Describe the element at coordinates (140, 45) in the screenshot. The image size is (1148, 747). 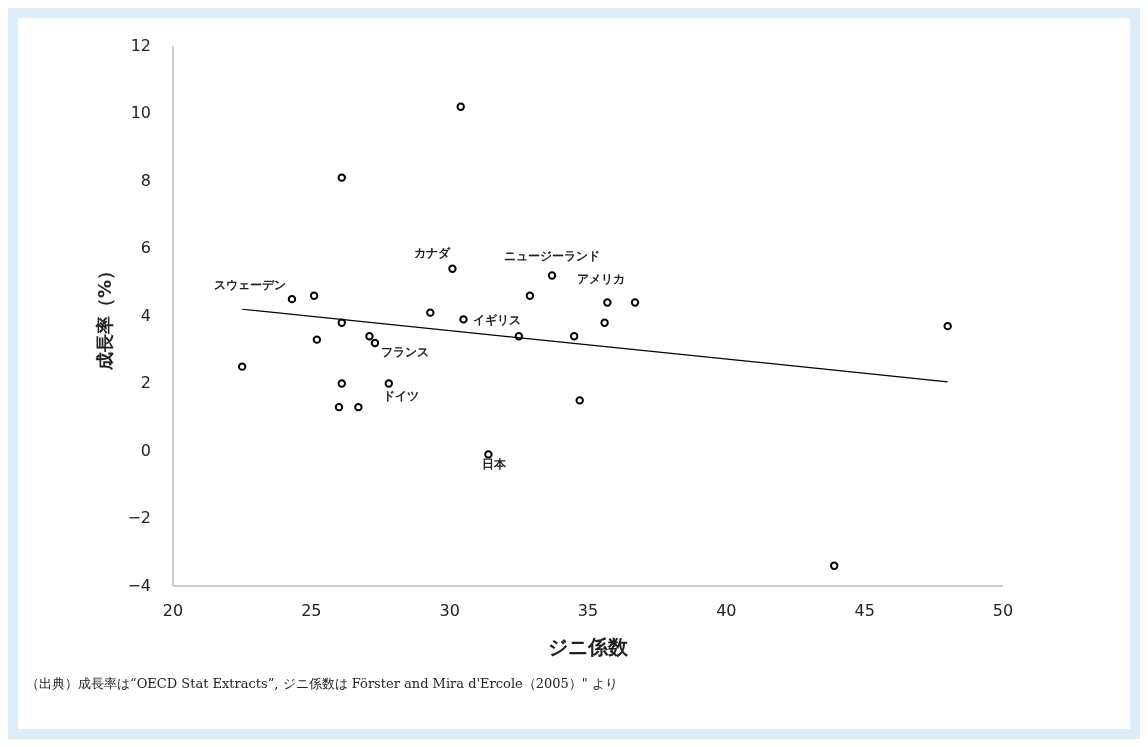
I see `y-tick-label: 12` at that location.